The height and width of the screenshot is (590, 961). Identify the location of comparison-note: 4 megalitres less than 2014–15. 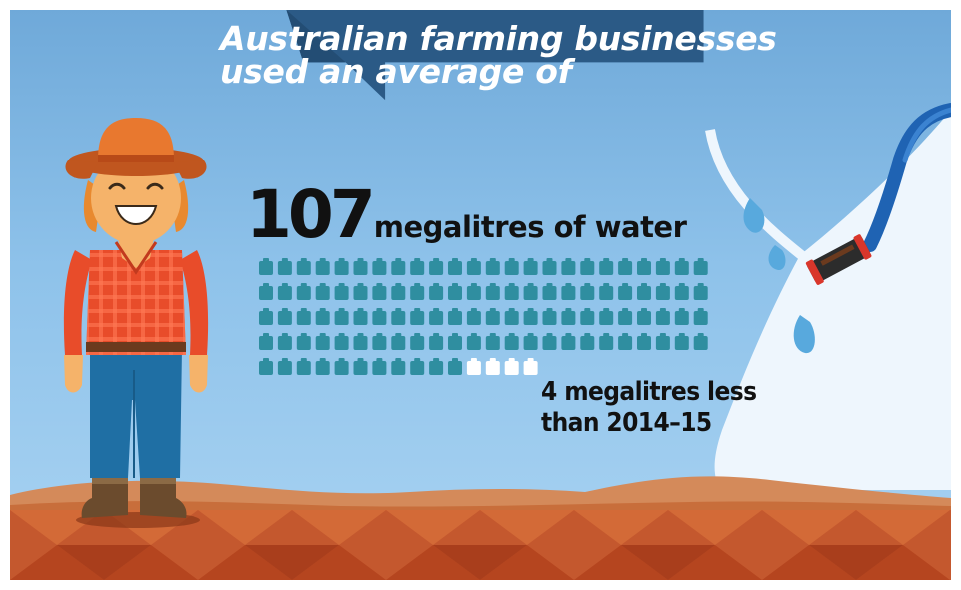
(649, 408).